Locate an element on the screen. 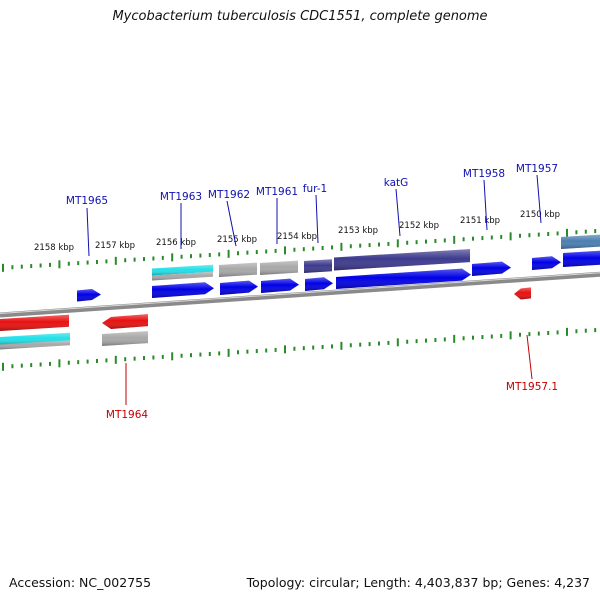 The image size is (600, 600). accession-text: Accession: NC_002755 is located at coordinates (80, 582).